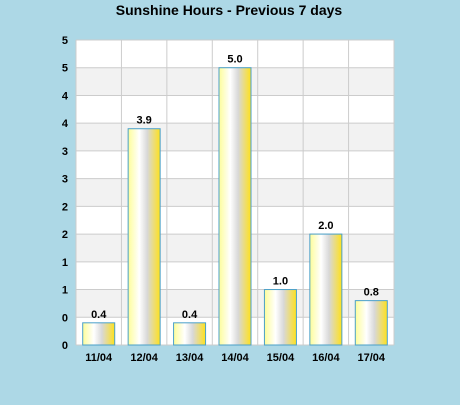  Describe the element at coordinates (371, 293) in the screenshot. I see `bar-value-label: 0.8` at that location.